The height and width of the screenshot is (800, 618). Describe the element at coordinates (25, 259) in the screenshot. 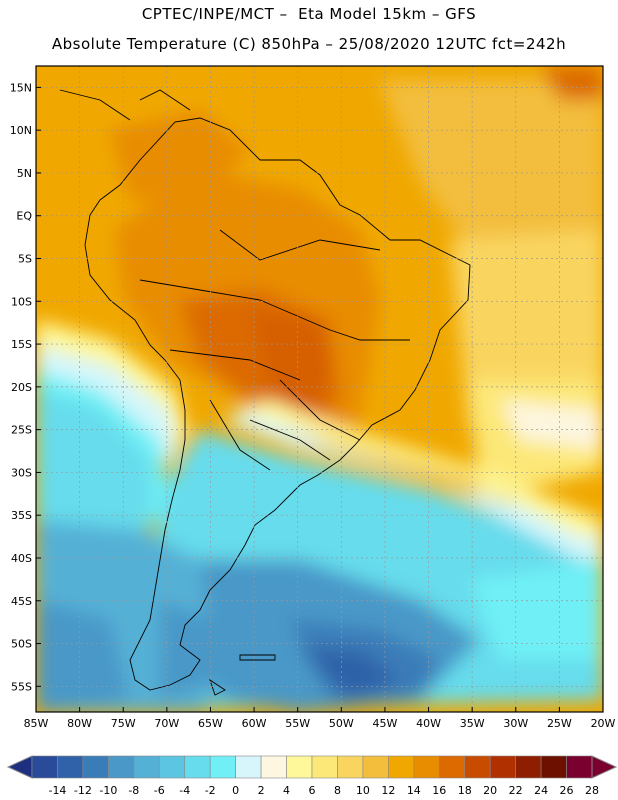

I see `lat-label: 5S` at that location.